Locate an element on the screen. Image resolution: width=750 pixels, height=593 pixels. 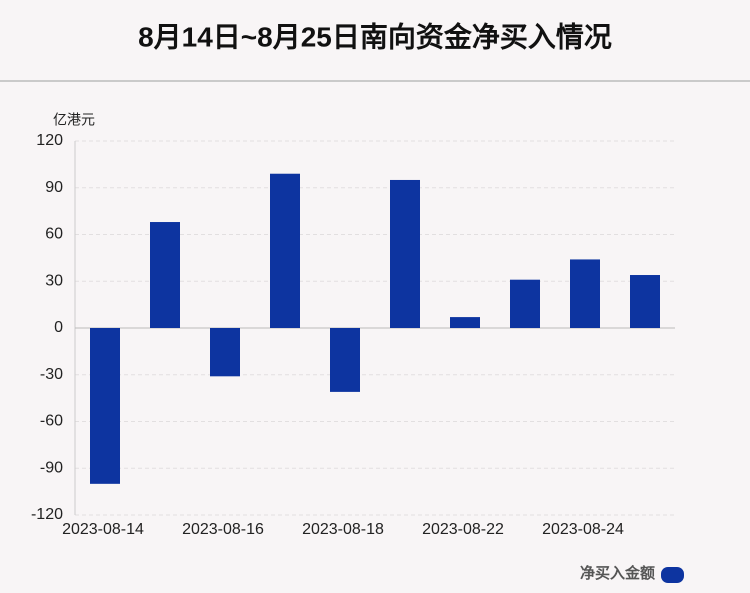
legend-swatch is located at coordinates (672, 575).